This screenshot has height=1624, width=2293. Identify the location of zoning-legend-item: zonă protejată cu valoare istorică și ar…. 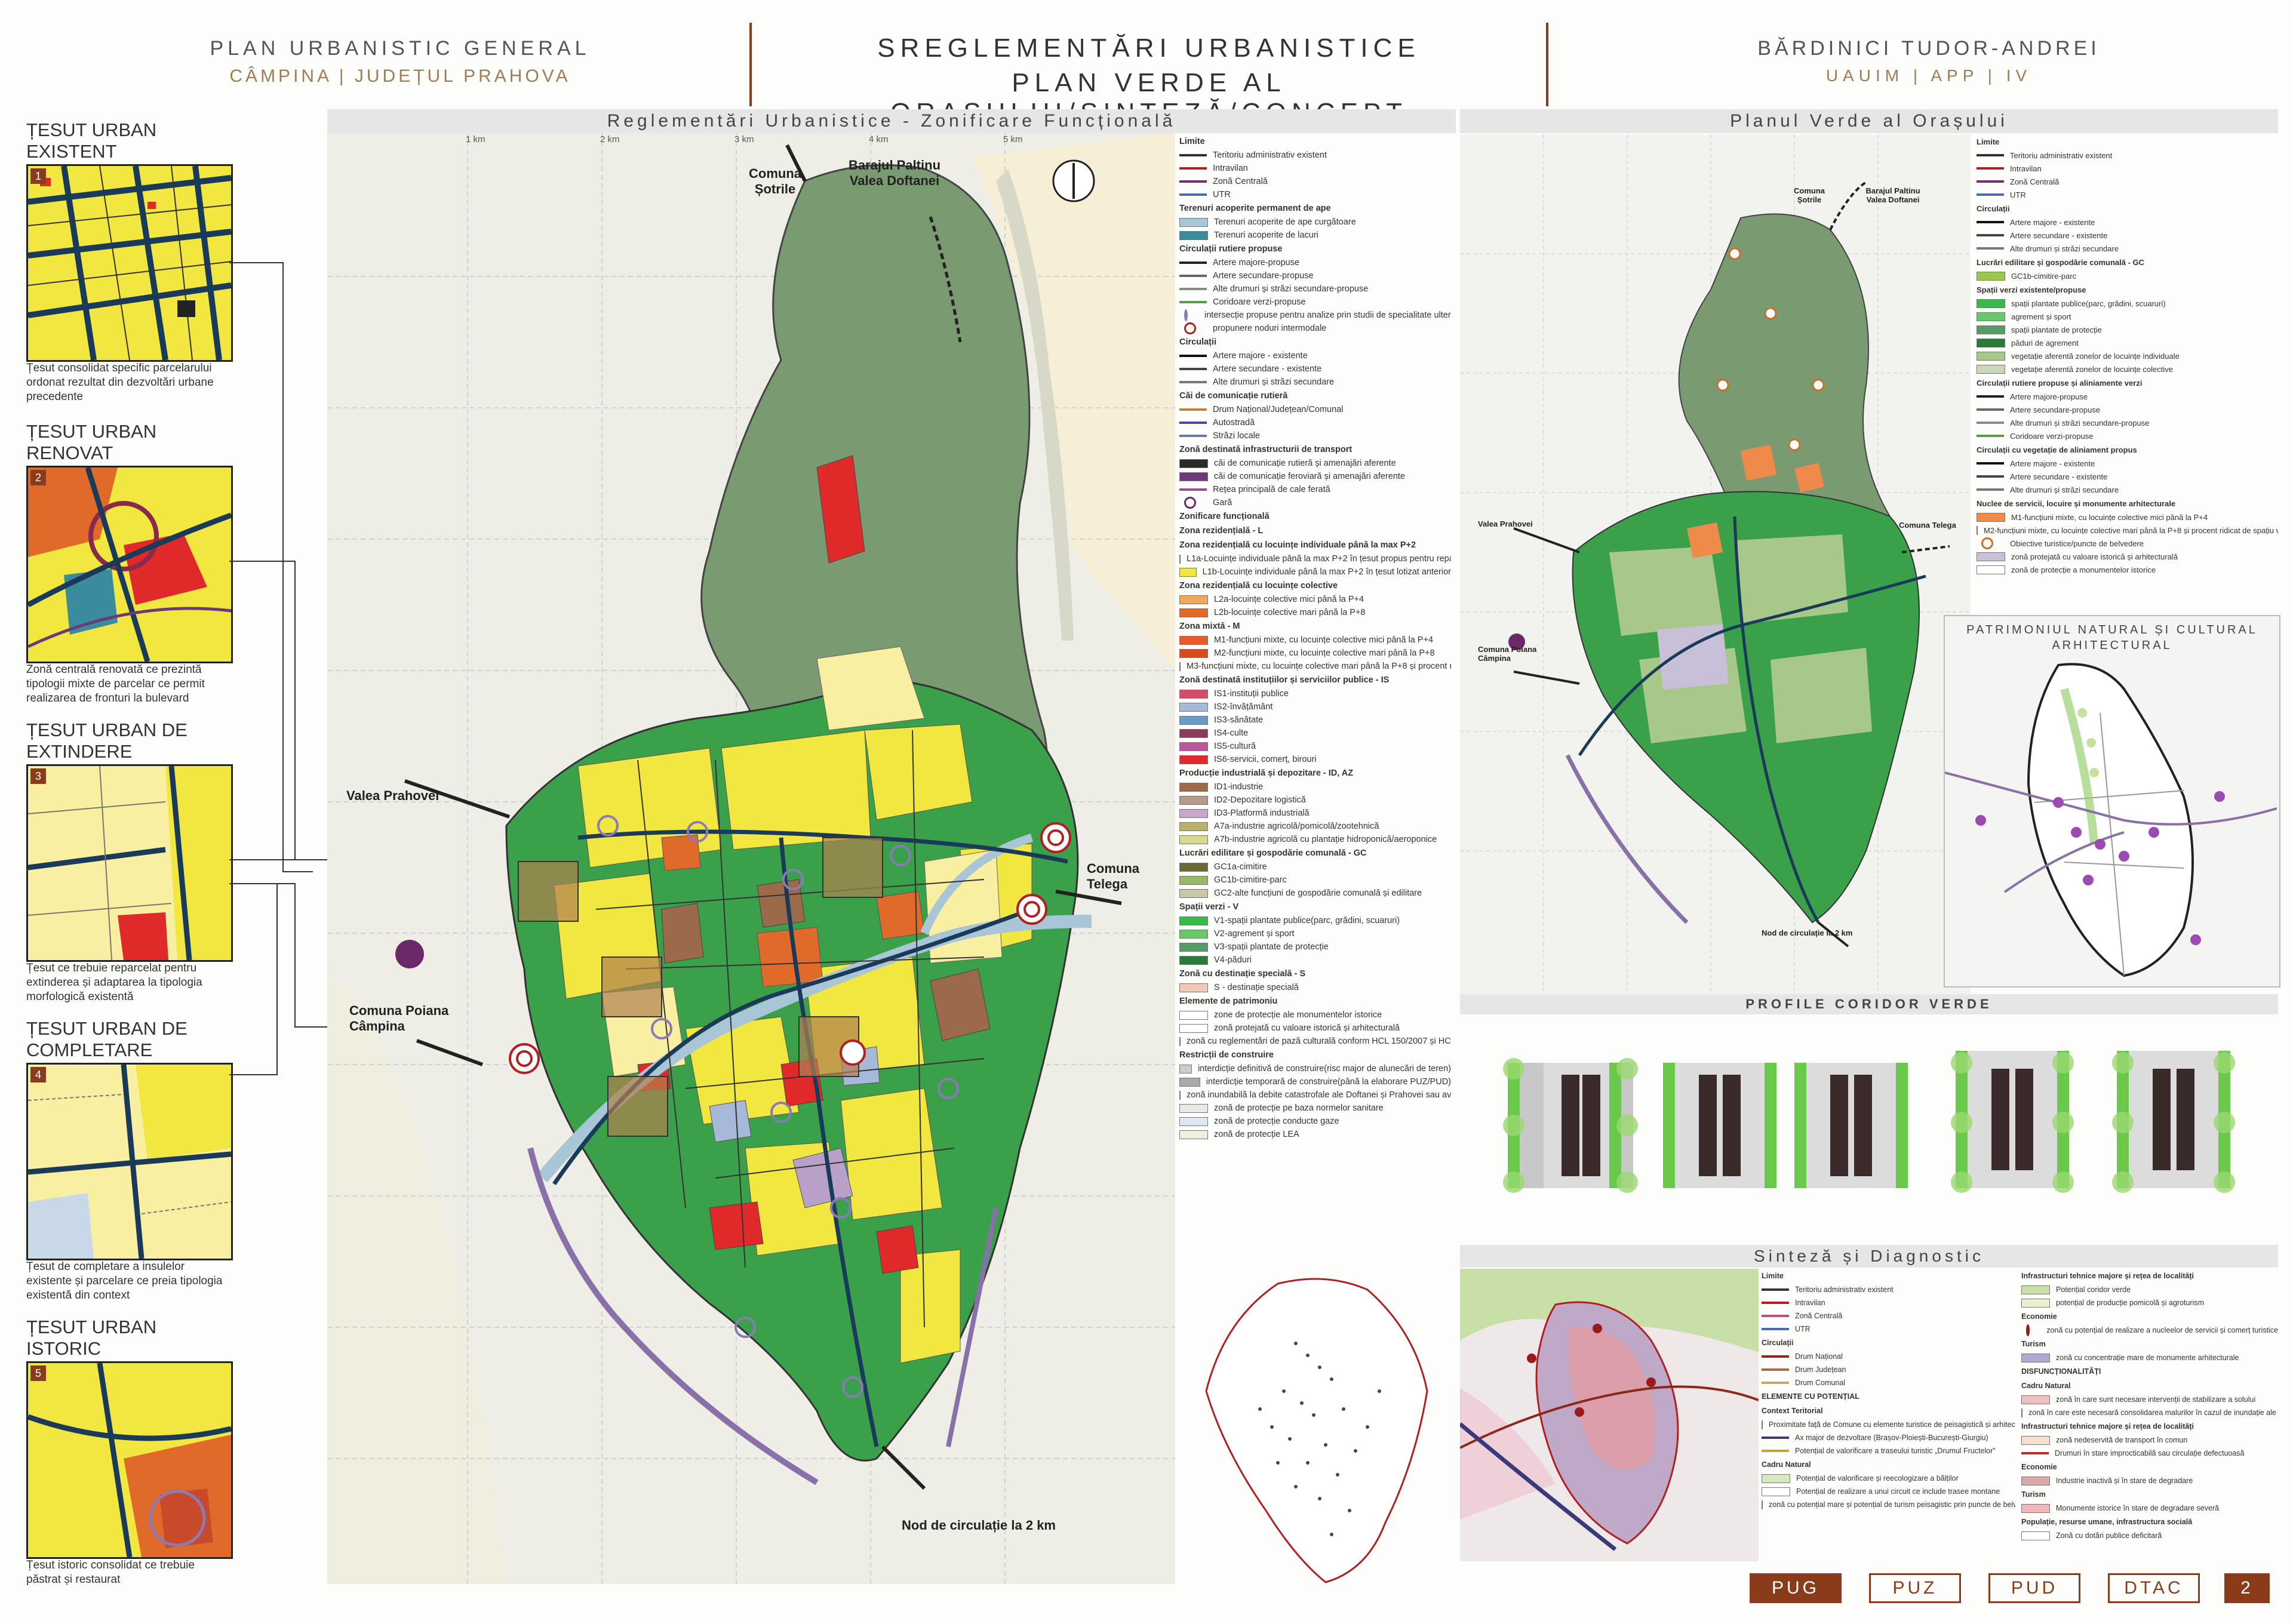
(1315, 1028).